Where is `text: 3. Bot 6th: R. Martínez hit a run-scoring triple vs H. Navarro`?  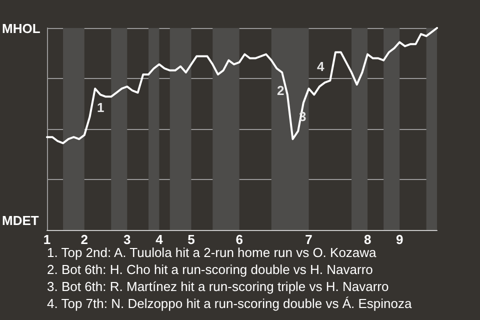
text: 3. Bot 6th: R. Martínez hit a run-scoring triple vs H. Navarro is located at coordinates (218, 286).